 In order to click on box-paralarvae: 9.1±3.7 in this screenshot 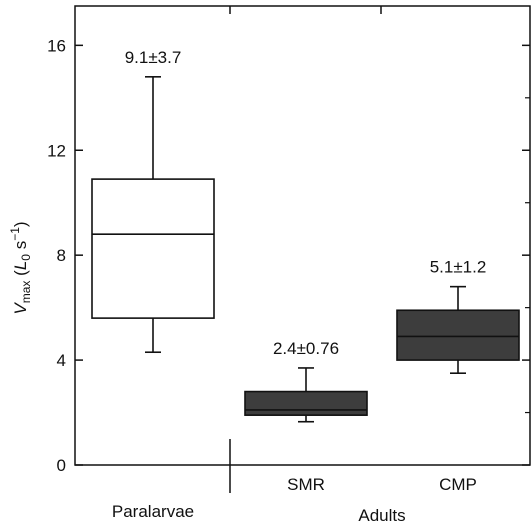, I will do `click(153, 201)`.